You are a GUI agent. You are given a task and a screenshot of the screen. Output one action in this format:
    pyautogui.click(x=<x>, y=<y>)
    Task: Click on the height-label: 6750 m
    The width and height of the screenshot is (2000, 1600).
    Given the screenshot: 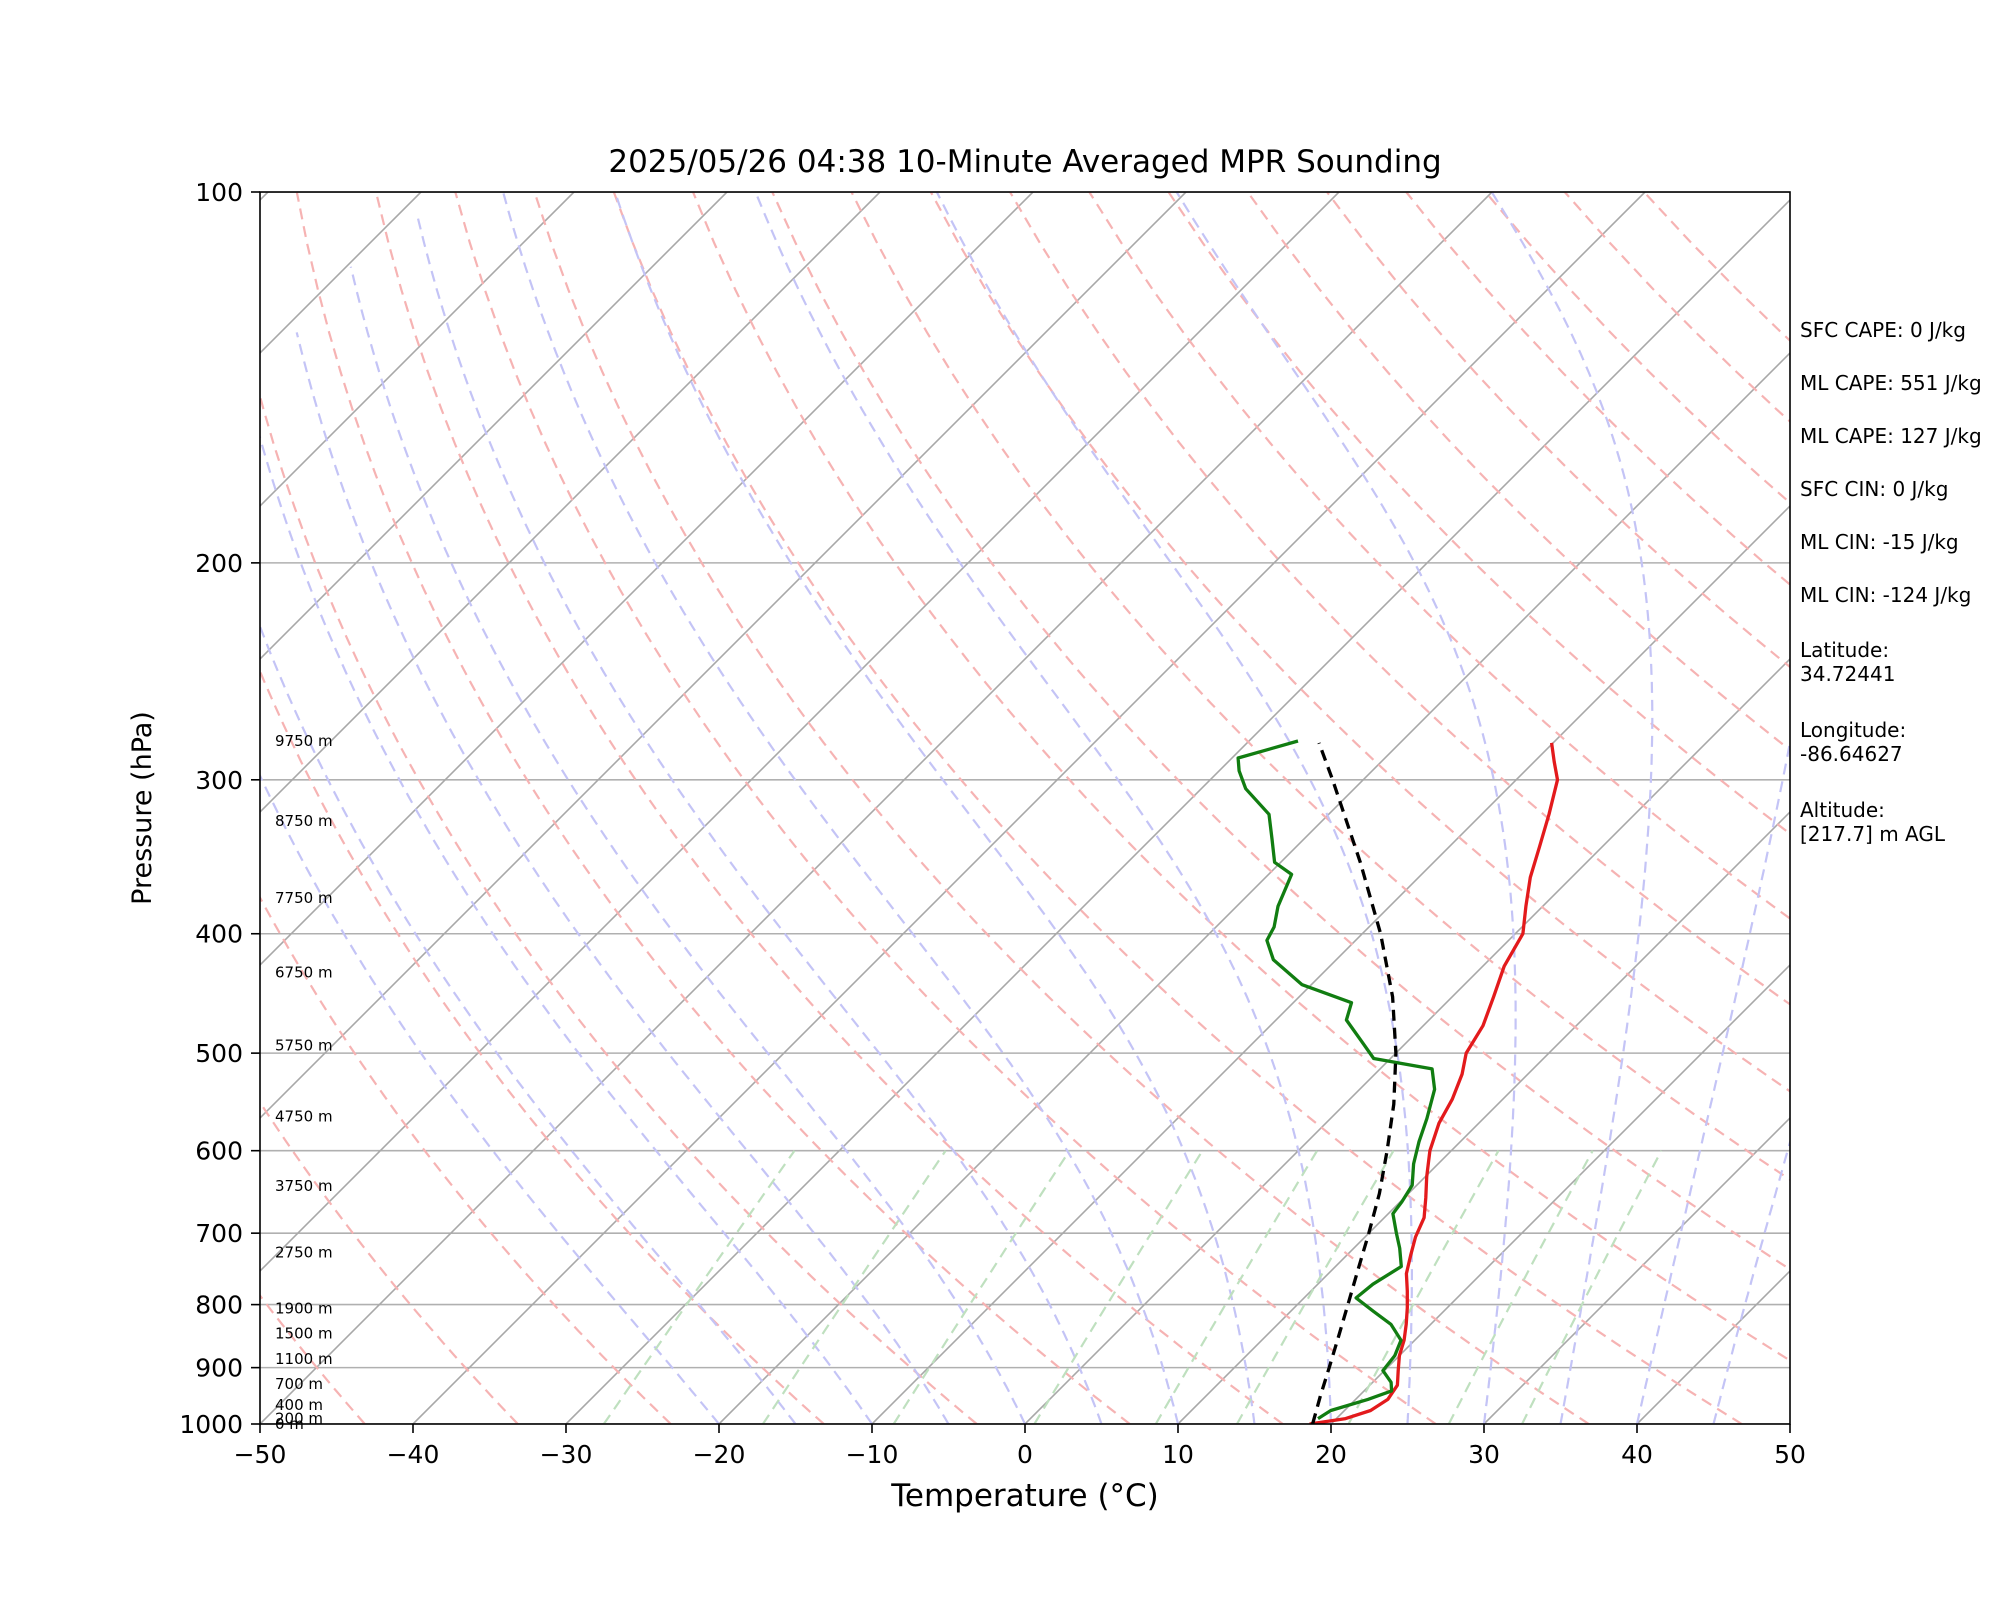 What is the action you would take?
    pyautogui.click(x=304, y=972)
    